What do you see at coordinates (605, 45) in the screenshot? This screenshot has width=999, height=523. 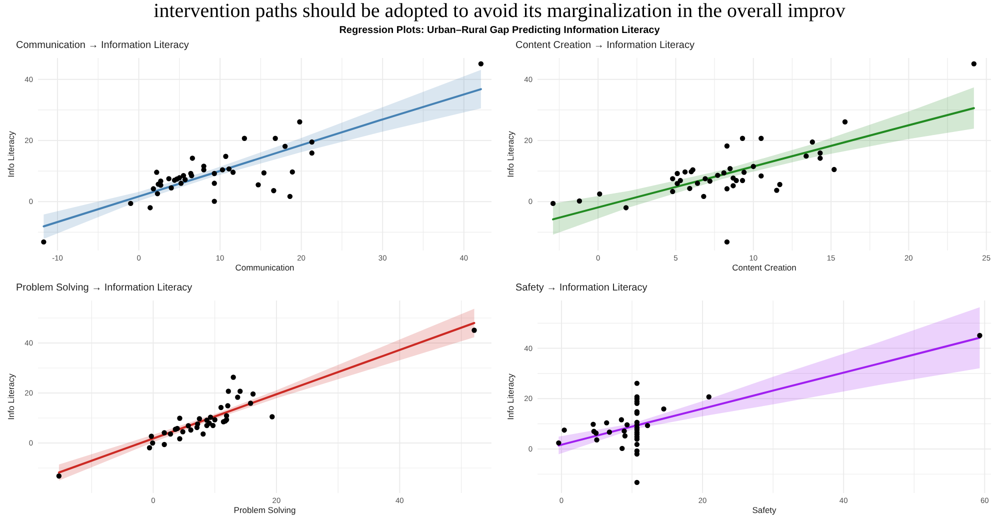 I see `chart-title: Content Creation → Information Literacy` at bounding box center [605, 45].